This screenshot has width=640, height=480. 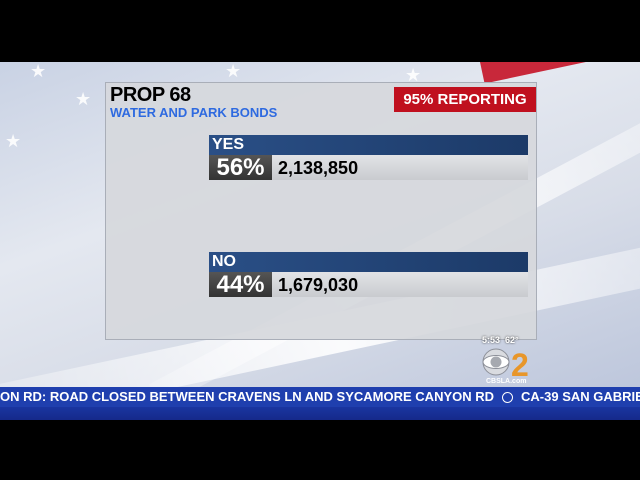 I want to click on result-percent: 56%, so click(x=240, y=167).